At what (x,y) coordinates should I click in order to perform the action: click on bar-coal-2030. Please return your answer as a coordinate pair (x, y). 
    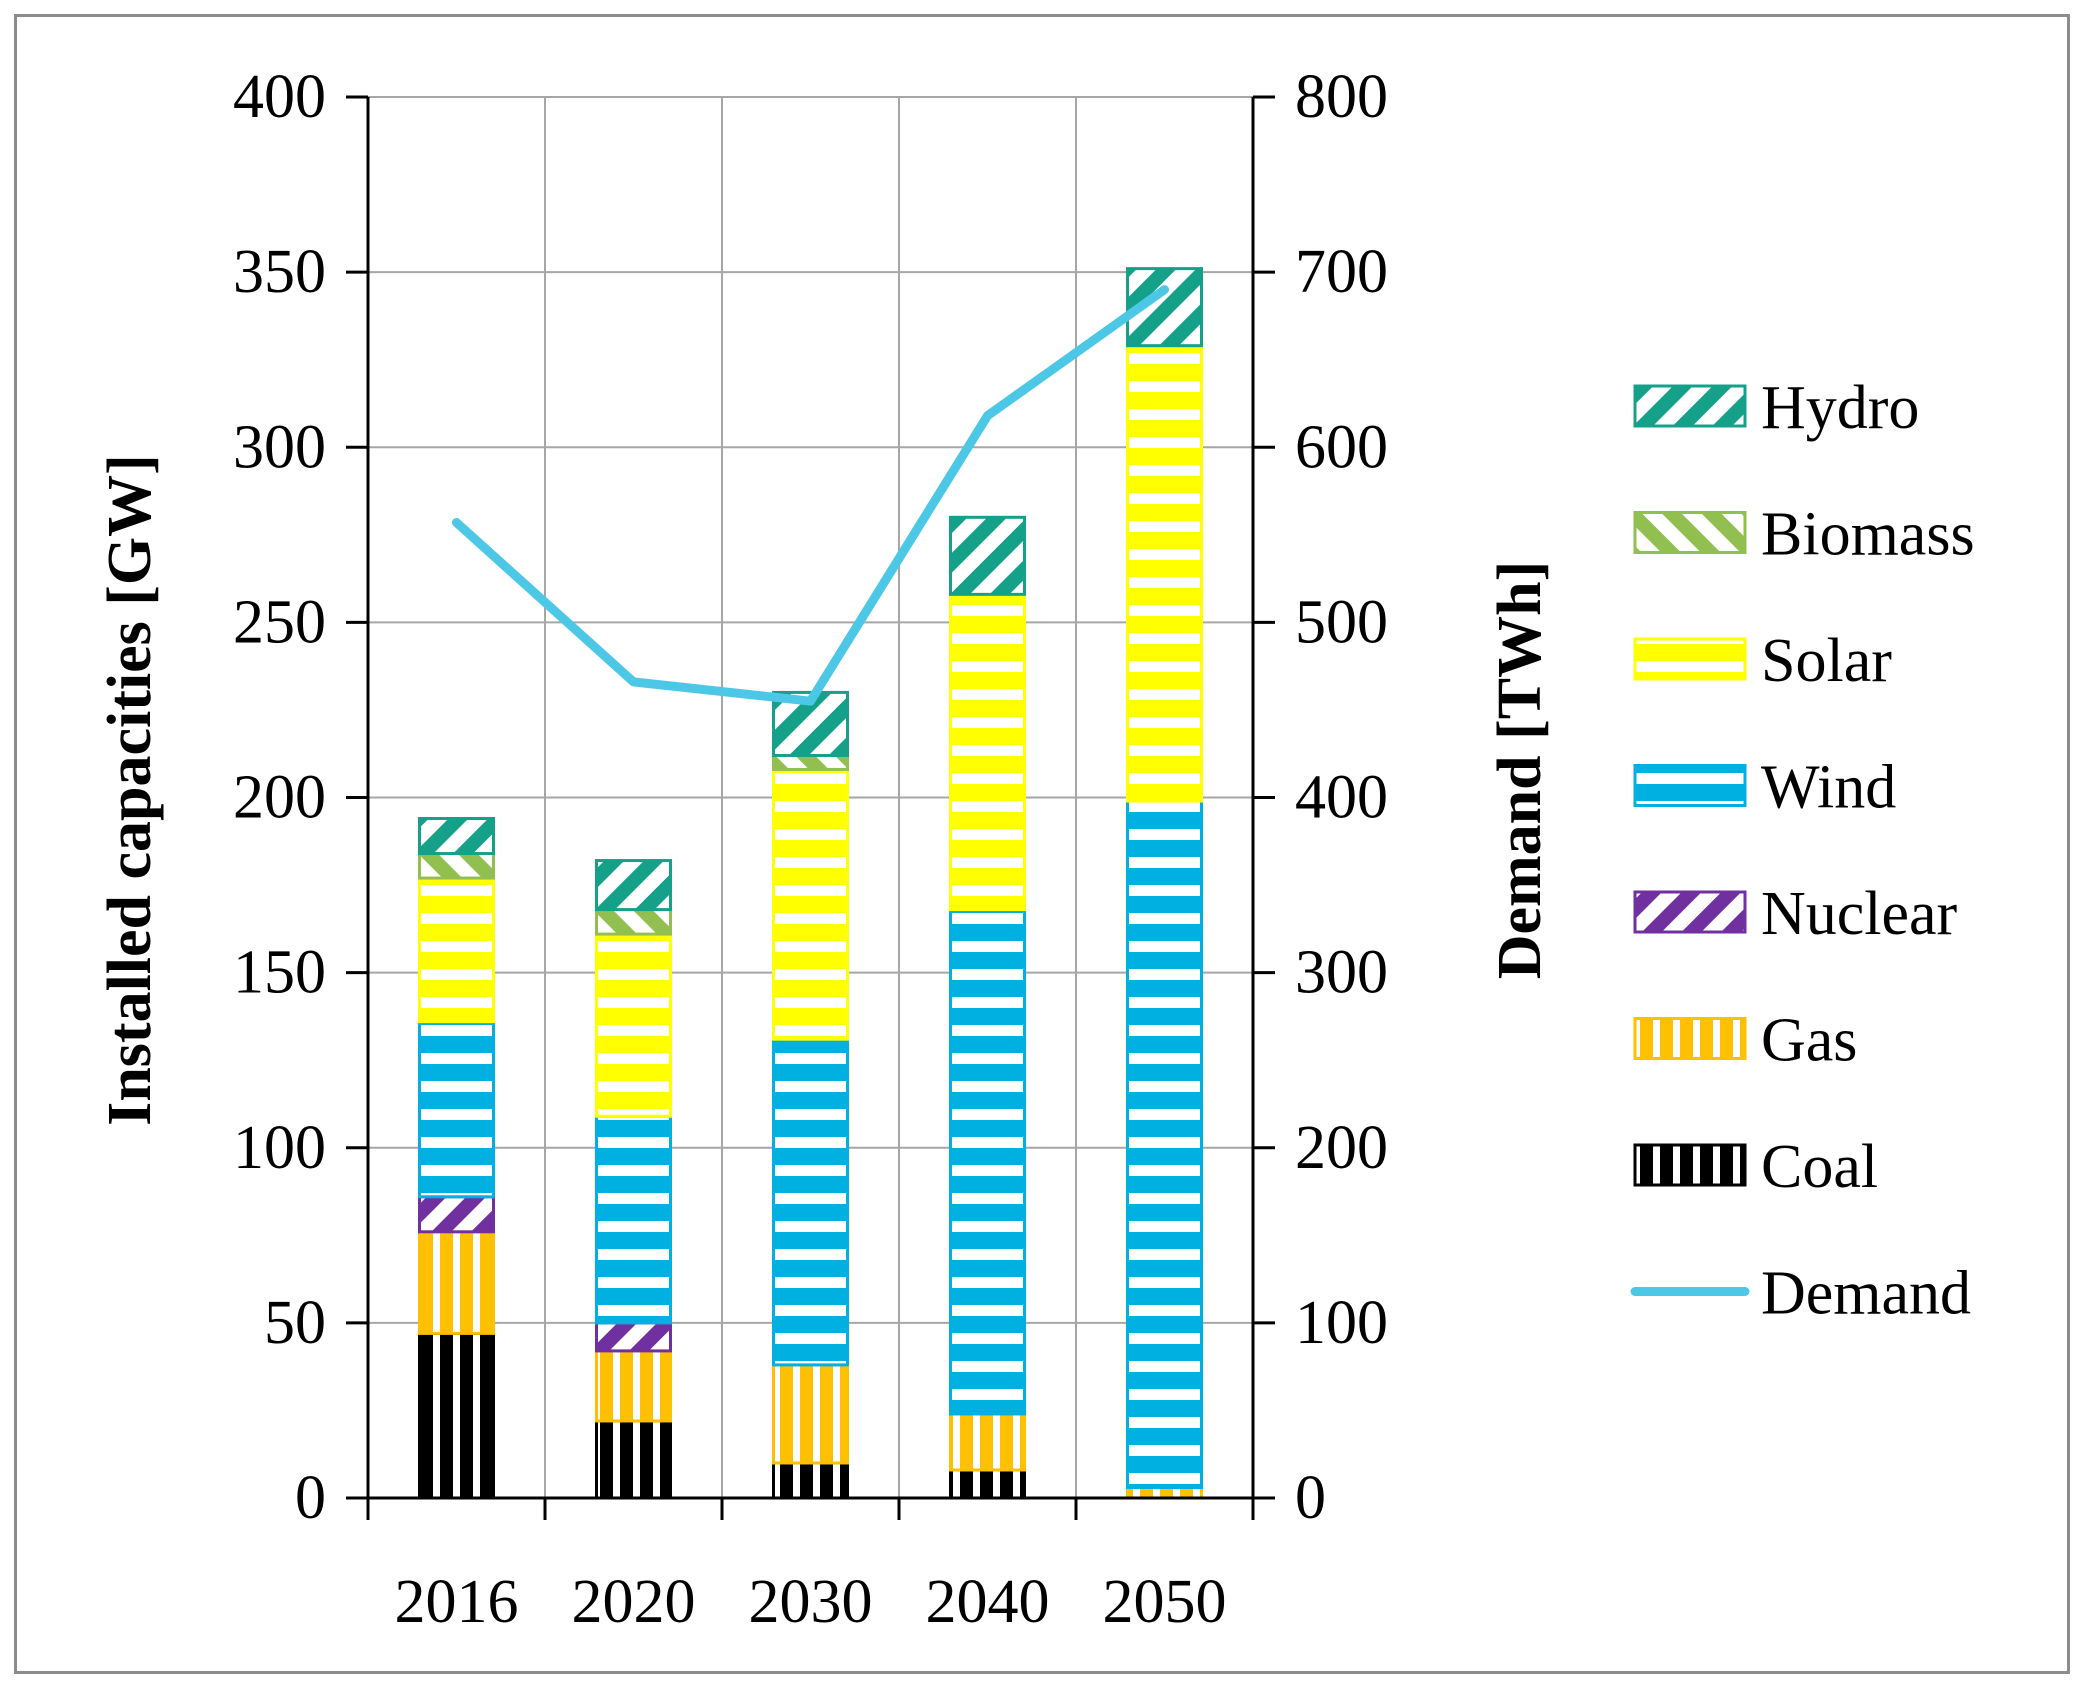
    Looking at the image, I should click on (810, 1480).